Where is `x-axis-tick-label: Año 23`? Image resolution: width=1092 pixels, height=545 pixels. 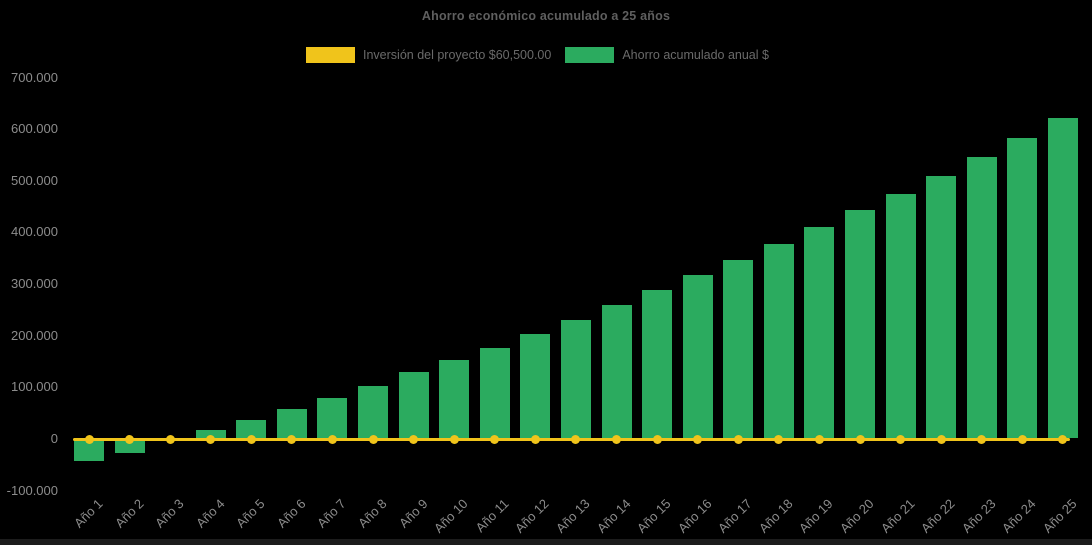 x-axis-tick-label: Año 23 is located at coordinates (978, 516).